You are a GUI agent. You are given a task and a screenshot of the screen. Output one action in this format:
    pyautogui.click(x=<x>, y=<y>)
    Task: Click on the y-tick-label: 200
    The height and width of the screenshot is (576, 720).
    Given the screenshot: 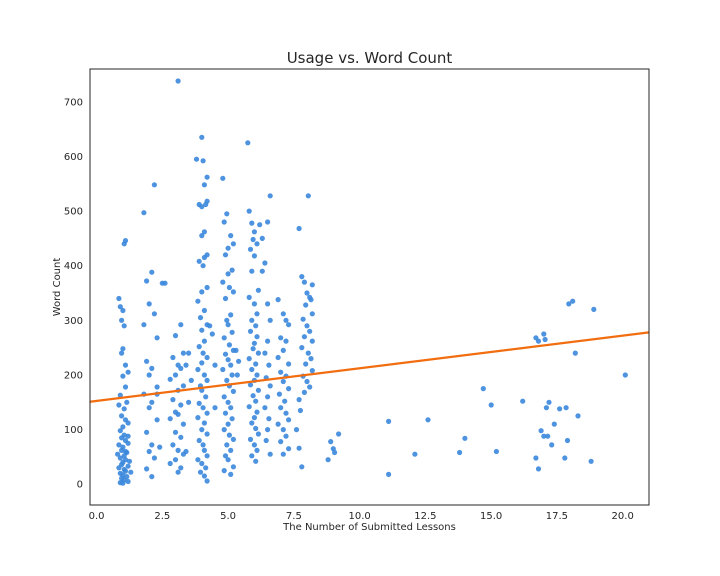 What is the action you would take?
    pyautogui.click(x=73, y=375)
    